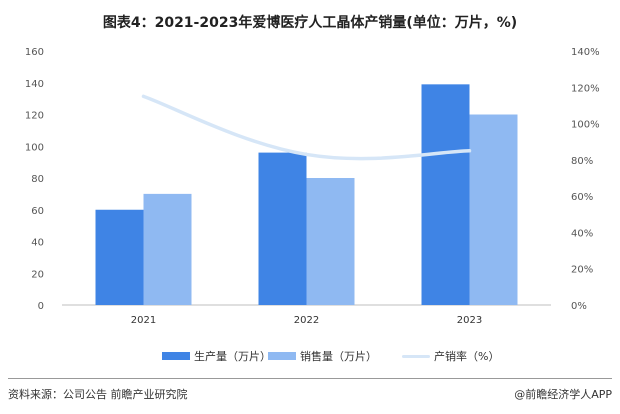  Describe the element at coordinates (338, 356) in the screenshot. I see `legend-label-sales: 销售量（万片）` at that location.